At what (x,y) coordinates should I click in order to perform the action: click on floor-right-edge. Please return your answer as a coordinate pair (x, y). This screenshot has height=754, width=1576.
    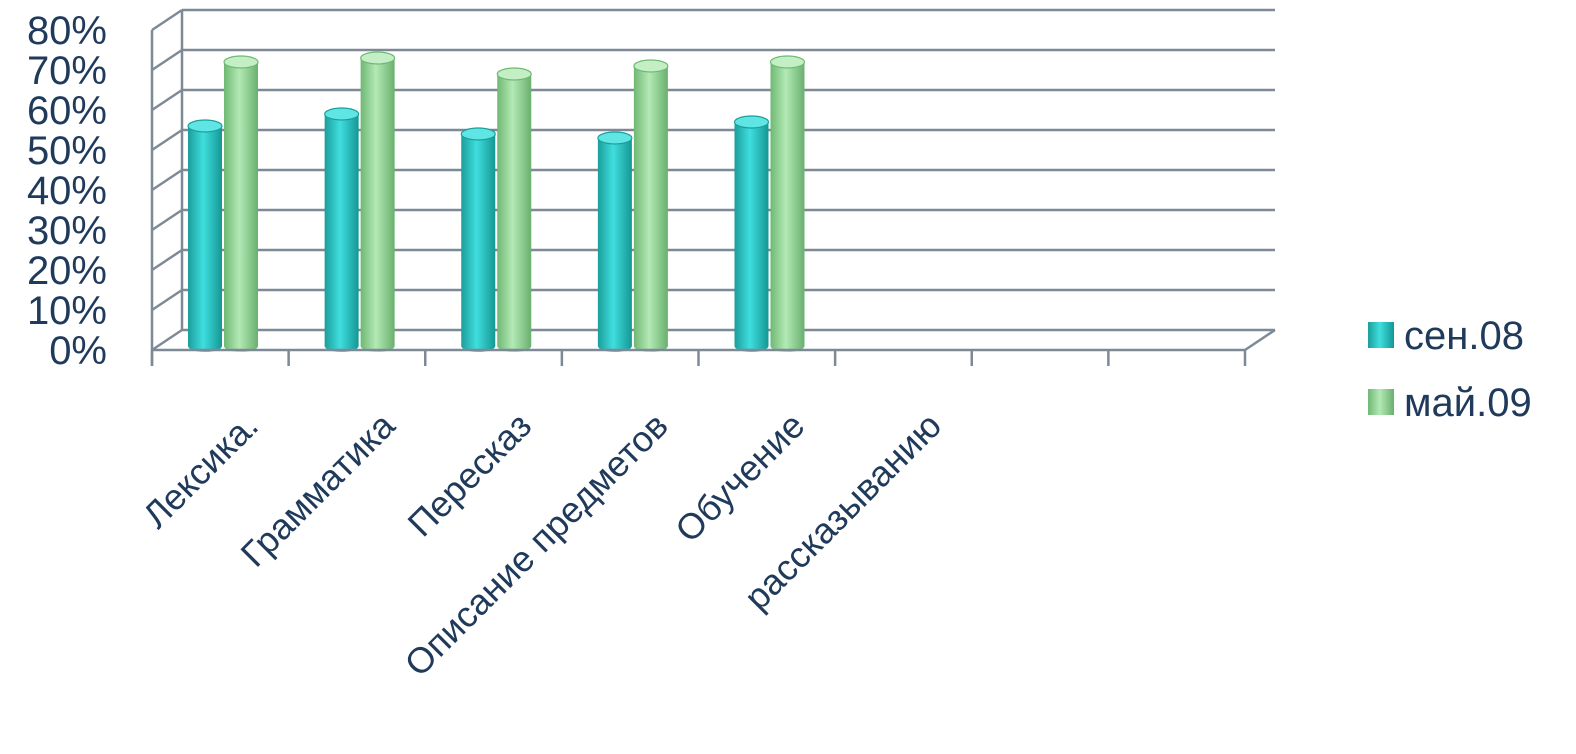
    Looking at the image, I should click on (1260, 340).